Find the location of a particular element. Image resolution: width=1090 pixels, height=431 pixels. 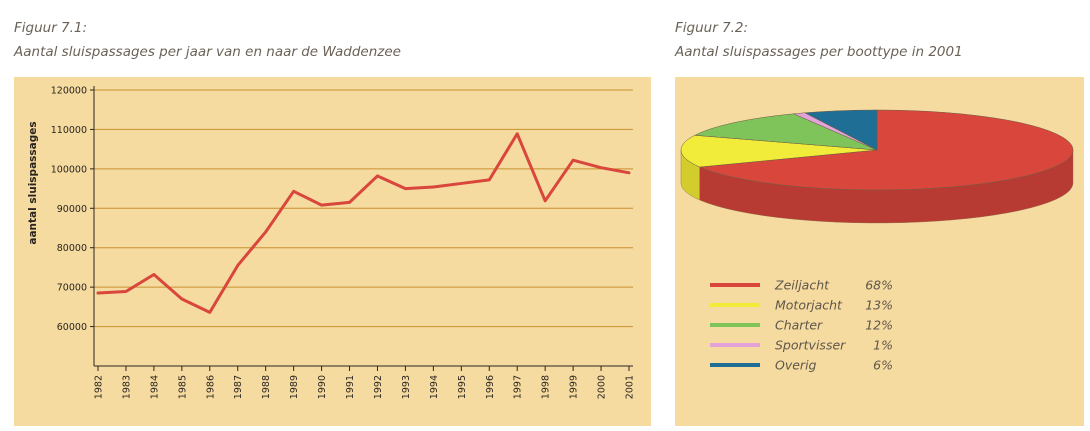

x-tick-label: 1994 is located at coordinates (434, 387).